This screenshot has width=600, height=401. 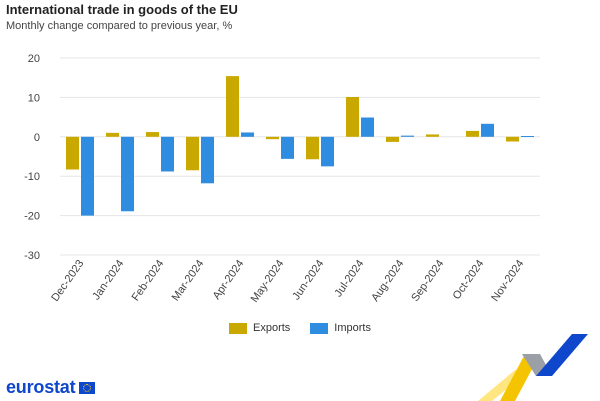 I want to click on x-tick-label: Feb-2024, so click(x=148, y=280).